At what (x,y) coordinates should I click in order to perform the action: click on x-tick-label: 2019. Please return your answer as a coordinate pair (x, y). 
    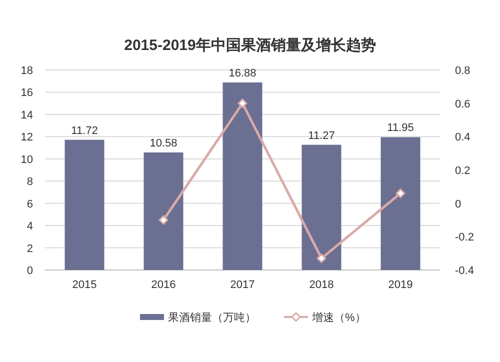
    Looking at the image, I should click on (400, 285).